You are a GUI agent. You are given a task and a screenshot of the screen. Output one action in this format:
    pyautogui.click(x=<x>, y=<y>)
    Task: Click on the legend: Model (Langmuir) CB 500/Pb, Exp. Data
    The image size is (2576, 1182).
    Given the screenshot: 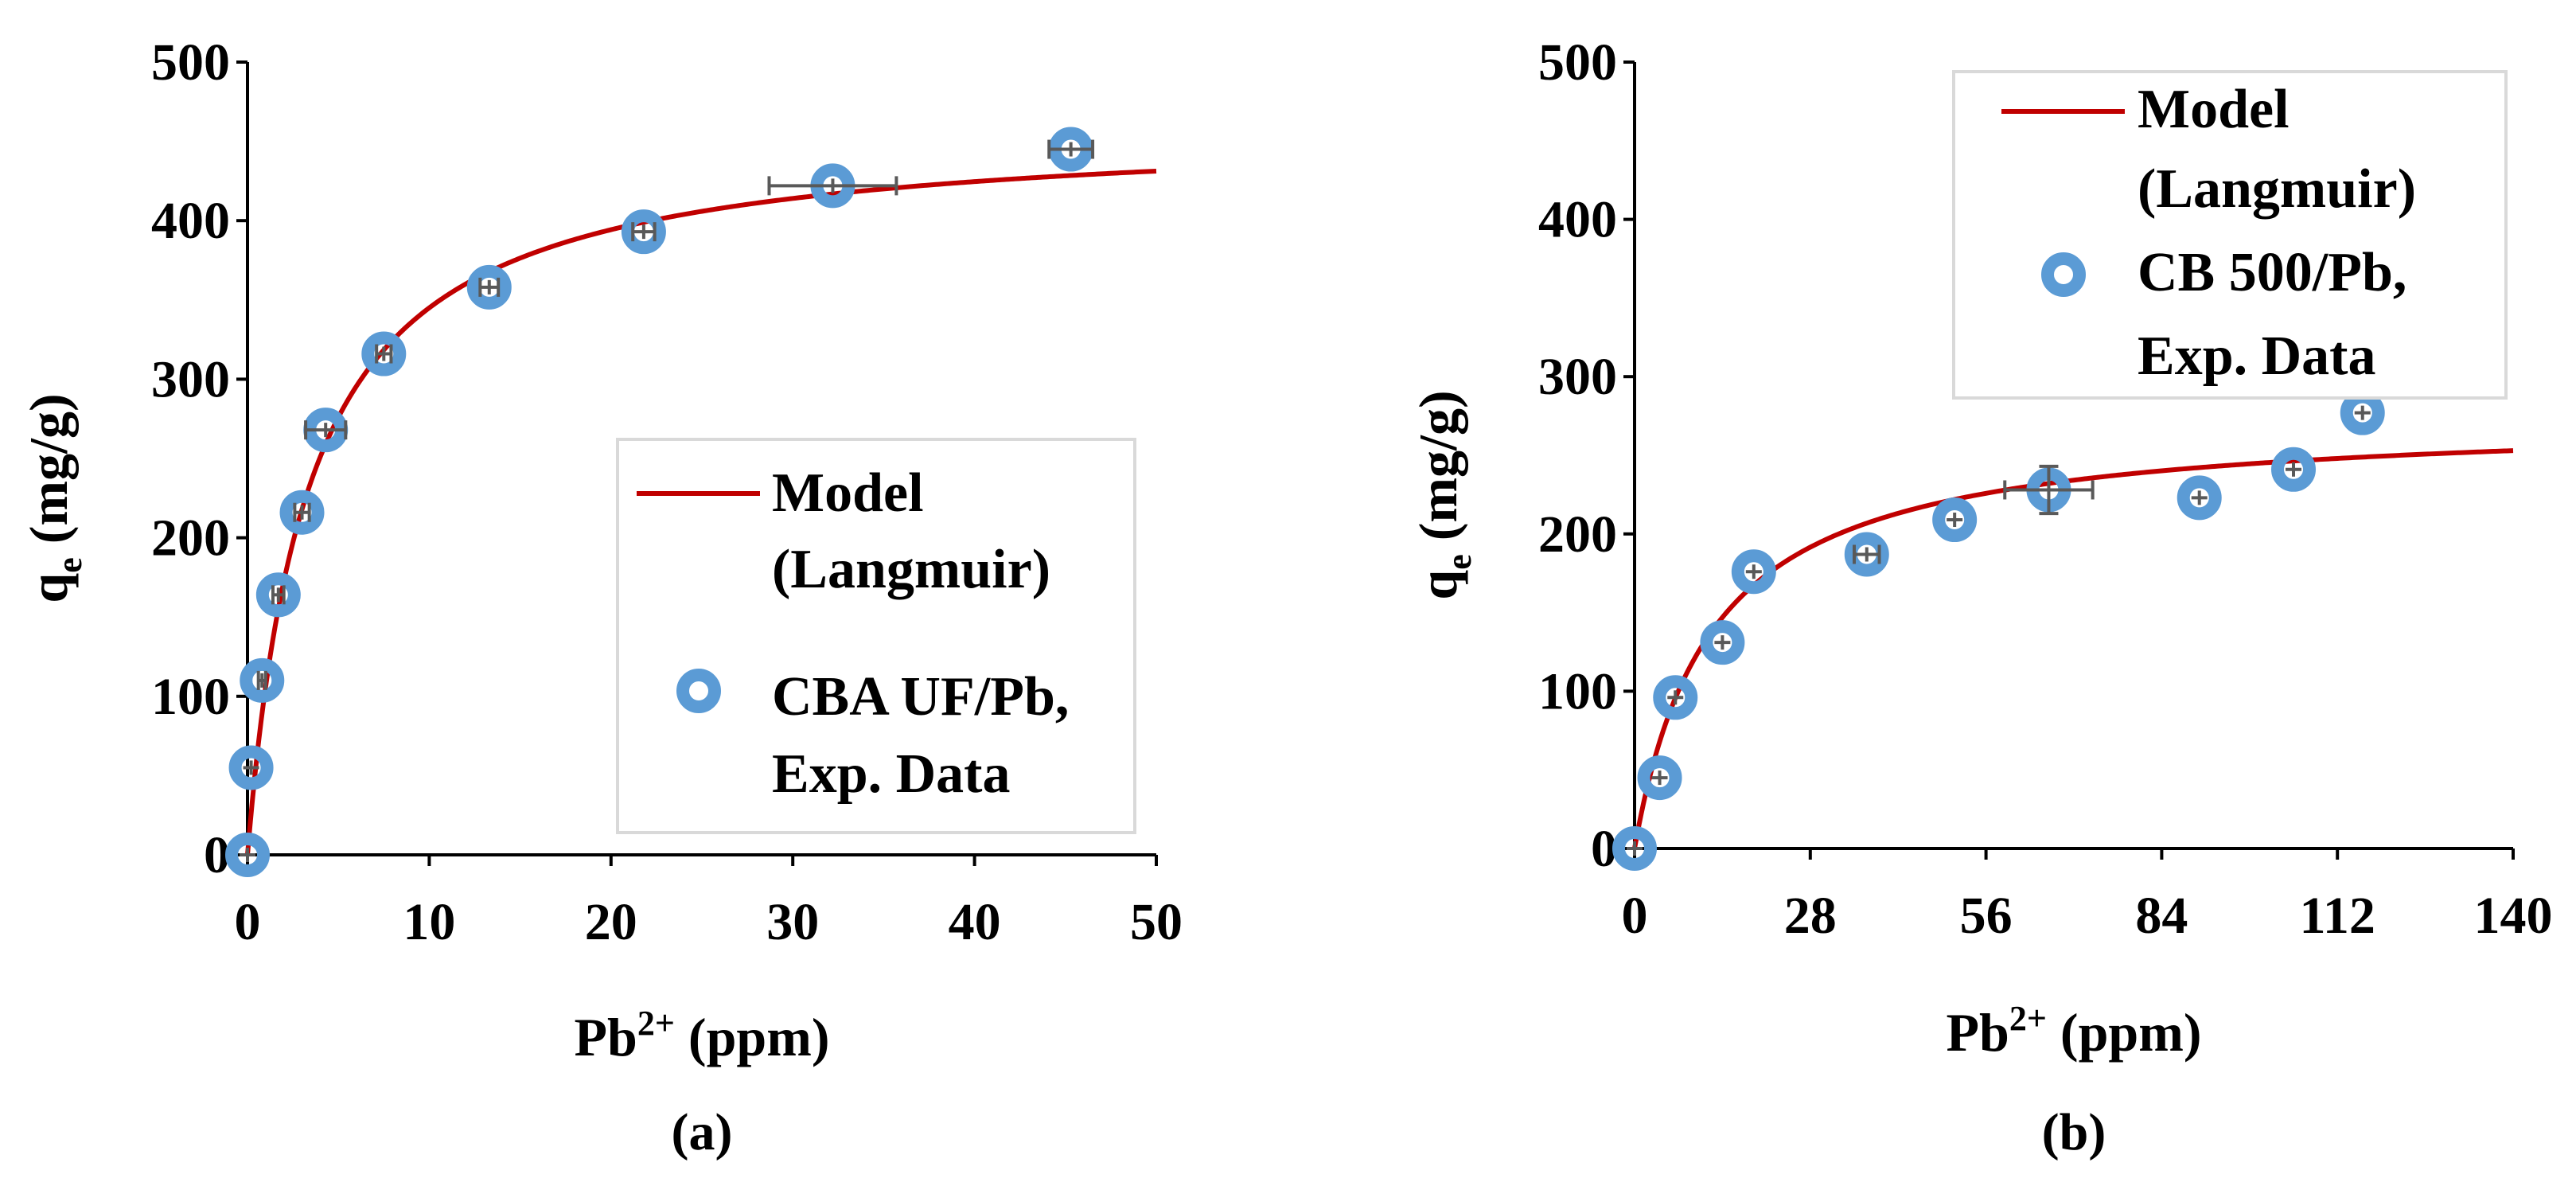 What is the action you would take?
    pyautogui.click(x=2230, y=235)
    